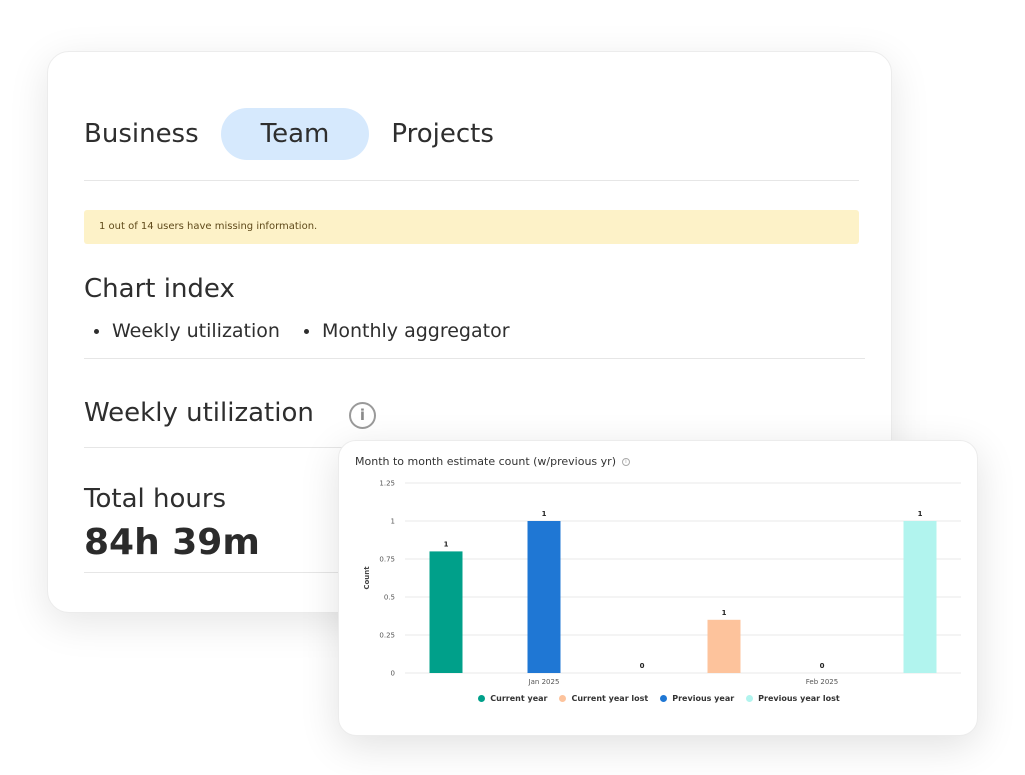  I want to click on total-hours-value: 84h 39m, so click(172, 542).